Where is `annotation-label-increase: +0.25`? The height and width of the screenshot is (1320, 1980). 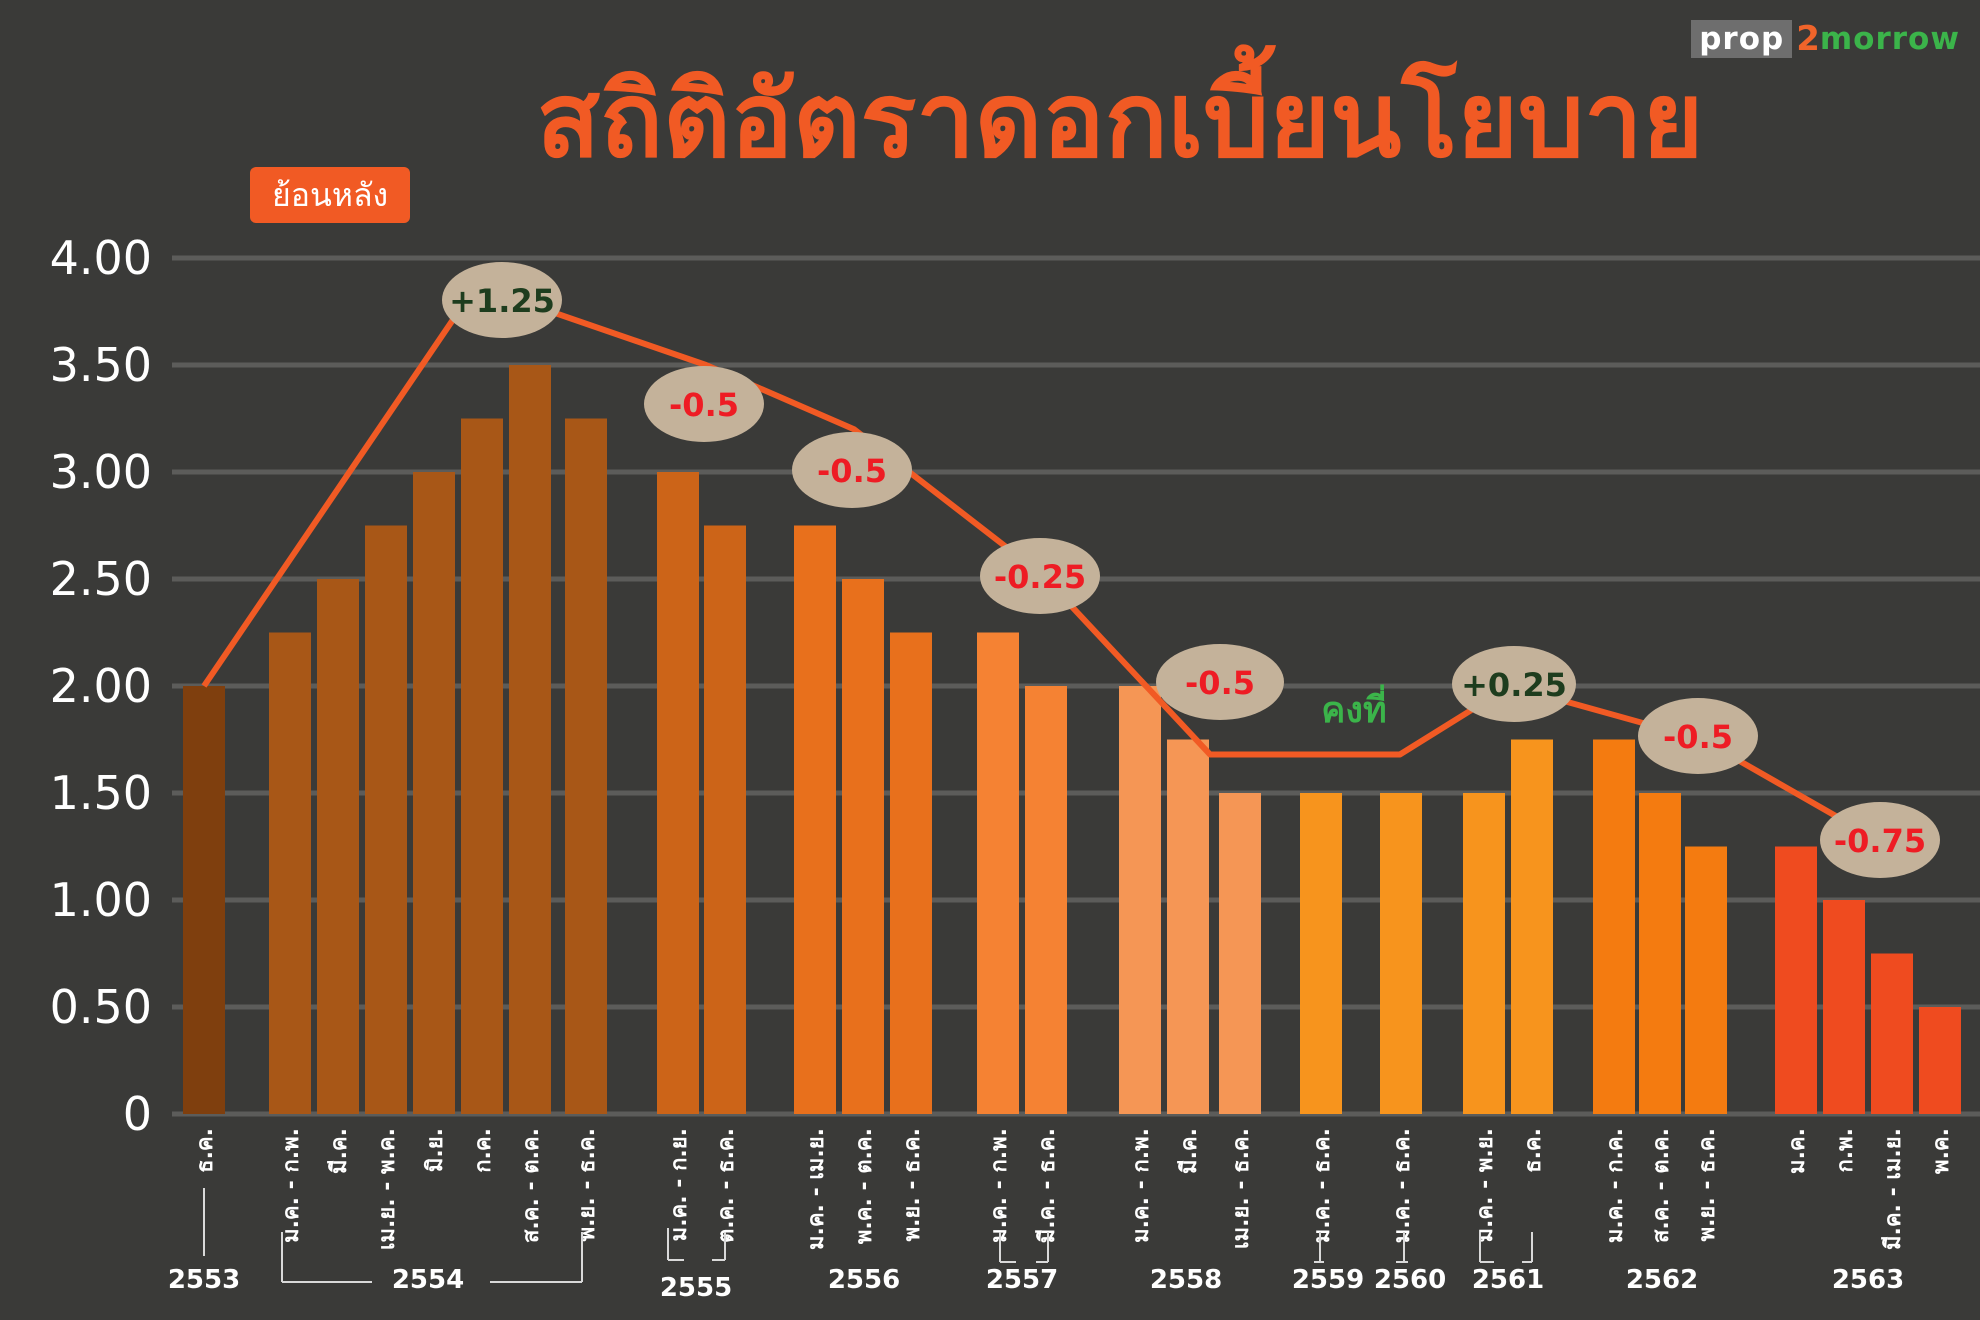
annotation-label-increase: +0.25 is located at coordinates (1514, 685).